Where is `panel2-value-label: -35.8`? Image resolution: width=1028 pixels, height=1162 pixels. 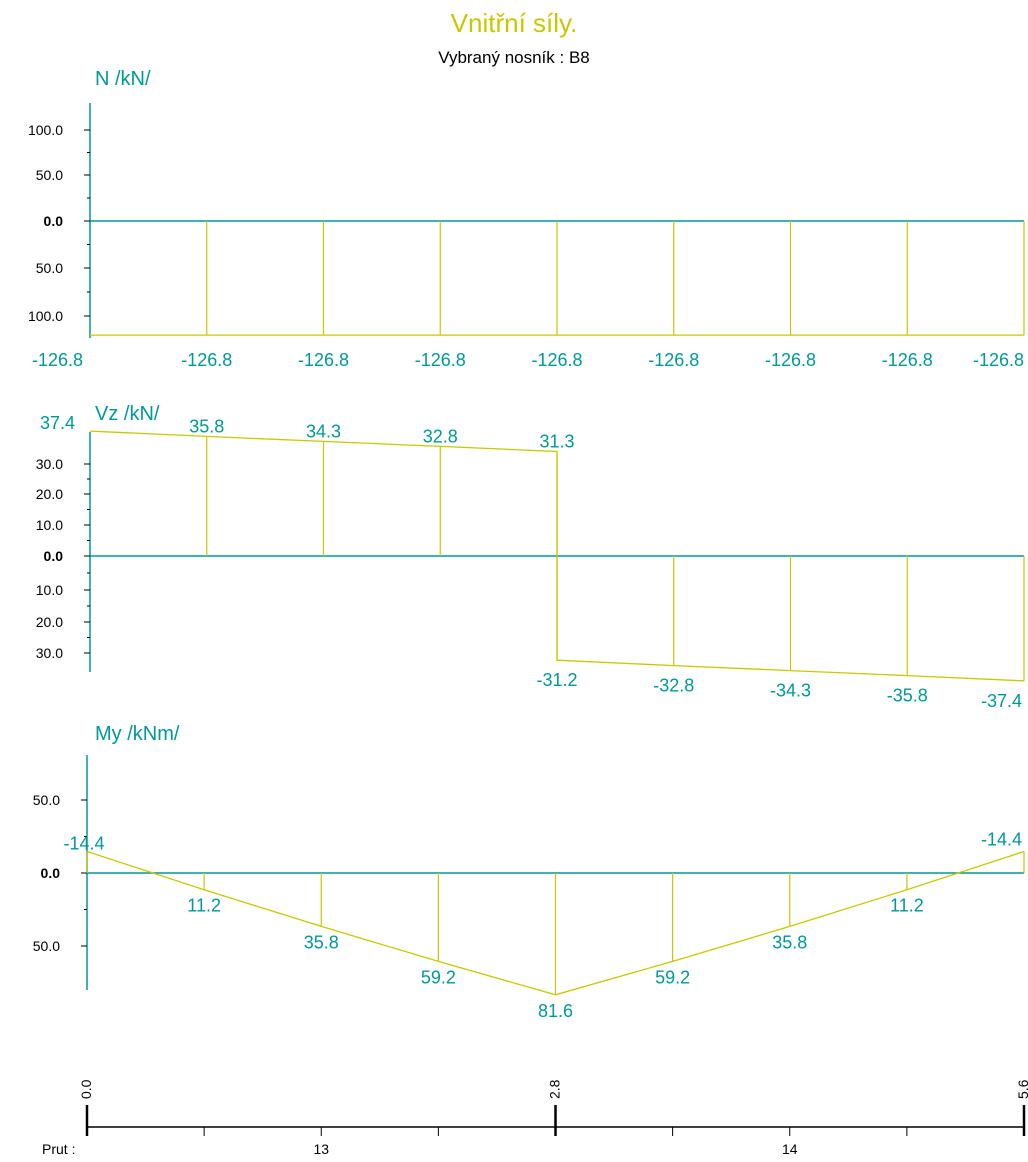
panel2-value-label: -35.8 is located at coordinates (907, 696).